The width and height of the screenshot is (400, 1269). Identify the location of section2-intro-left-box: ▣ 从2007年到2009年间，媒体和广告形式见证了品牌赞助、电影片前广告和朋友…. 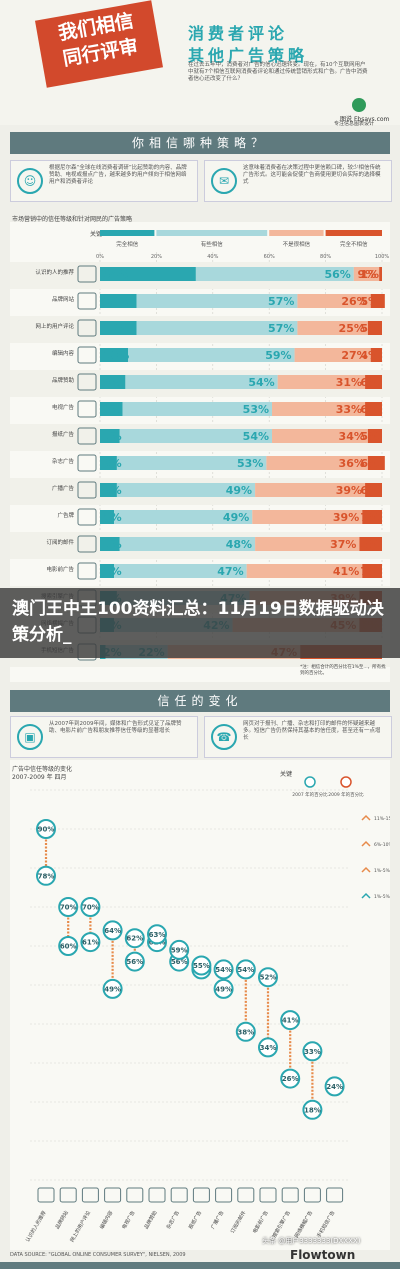
(104, 737).